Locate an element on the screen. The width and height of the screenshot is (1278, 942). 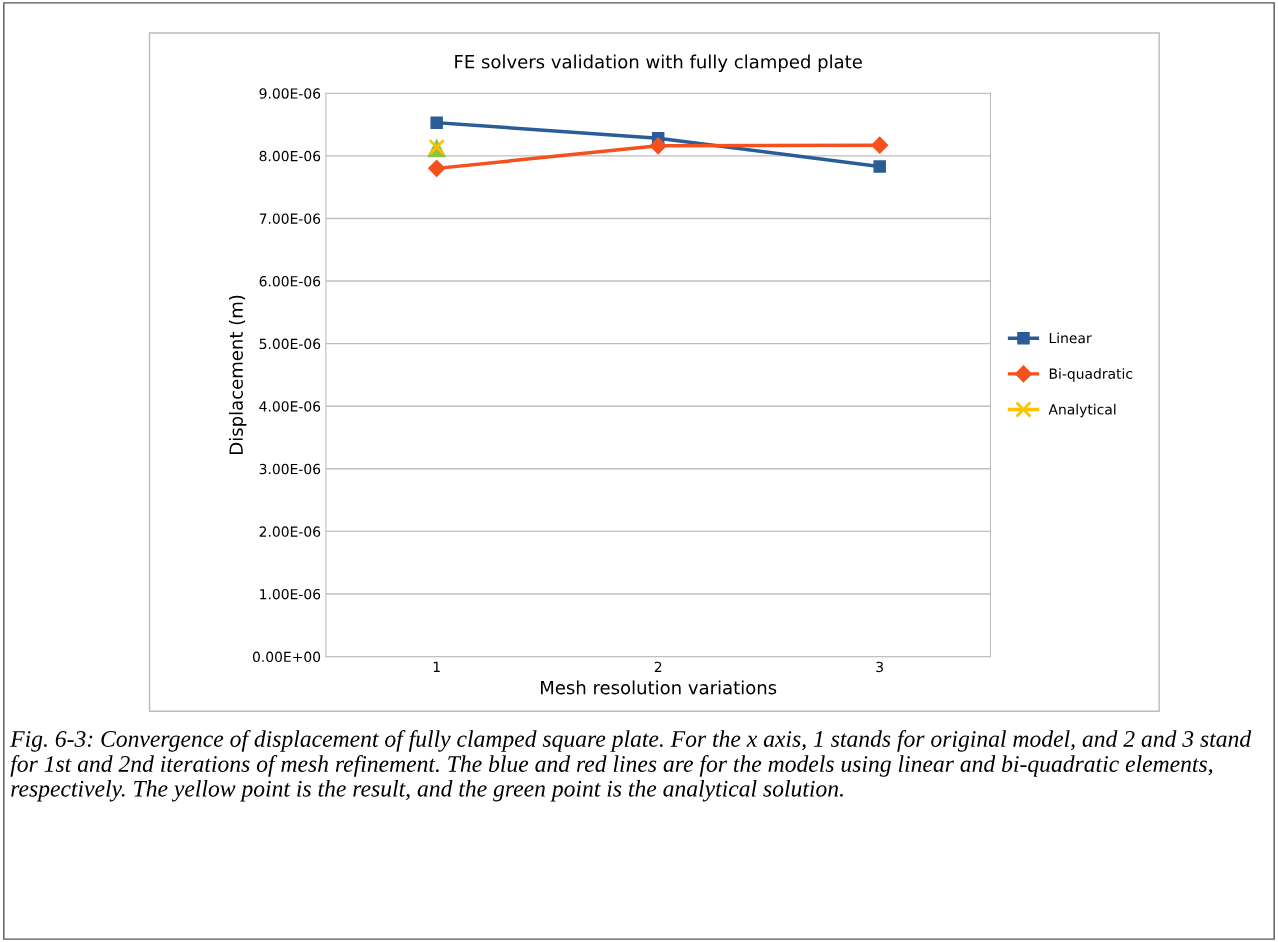
x-tick-label: 1 is located at coordinates (436, 666).